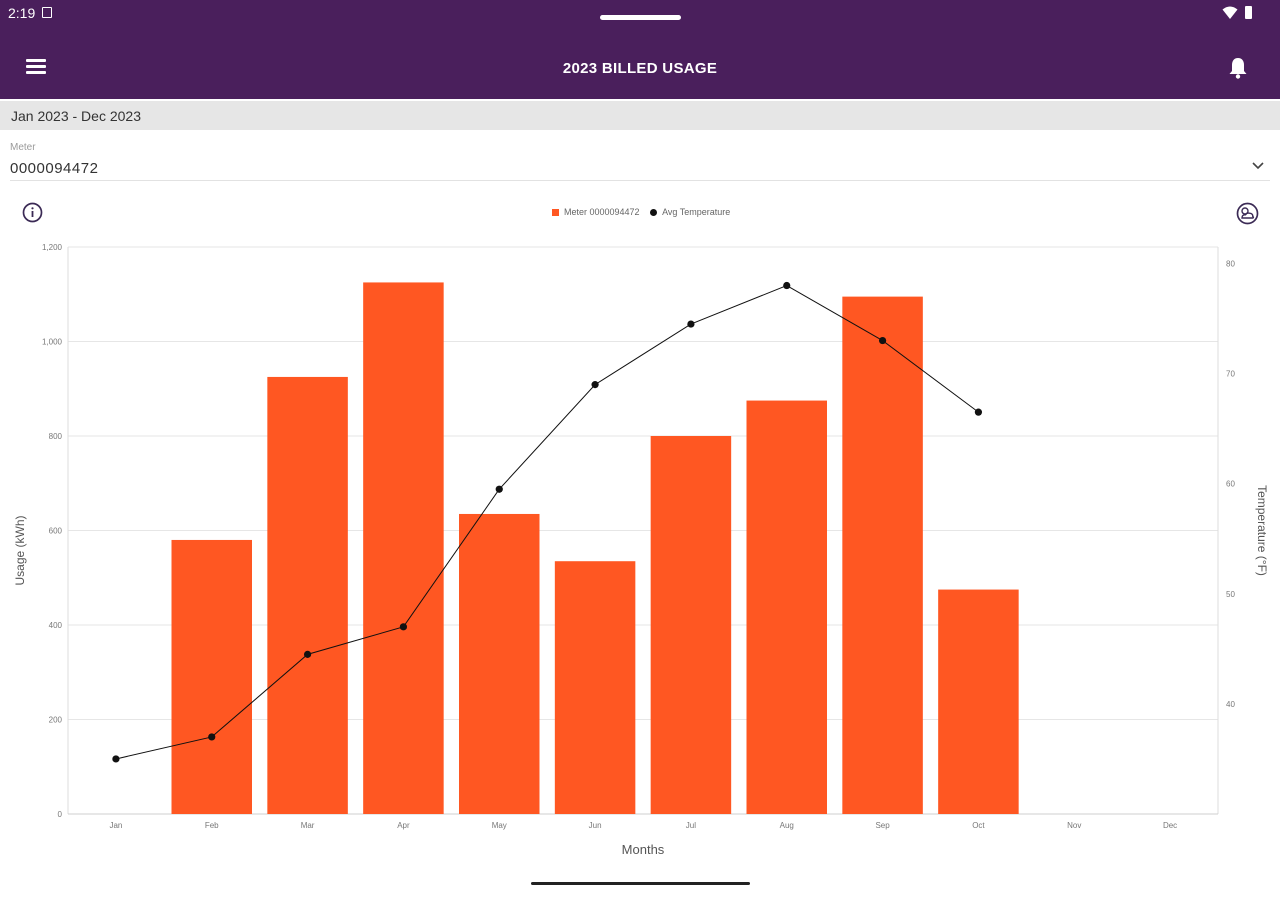  I want to click on y-tick-label: 400, so click(56, 625).